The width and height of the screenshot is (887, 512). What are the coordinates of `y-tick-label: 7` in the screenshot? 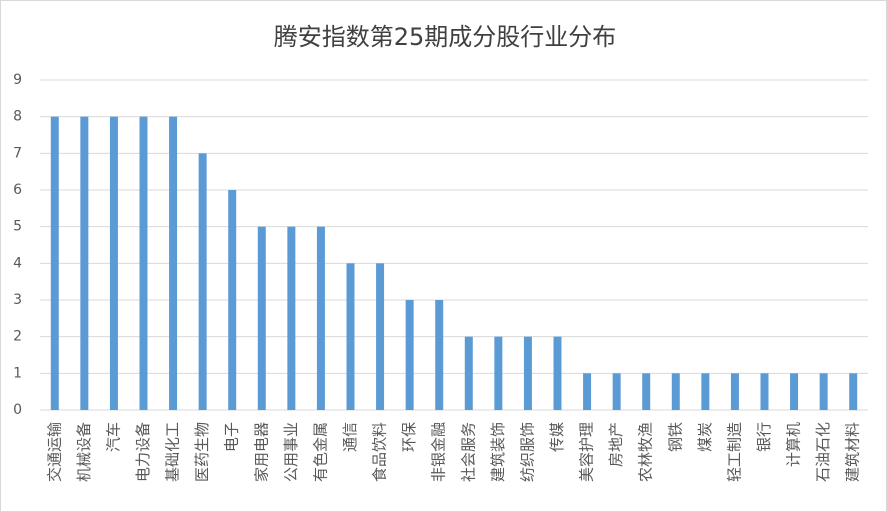 It's located at (17, 153).